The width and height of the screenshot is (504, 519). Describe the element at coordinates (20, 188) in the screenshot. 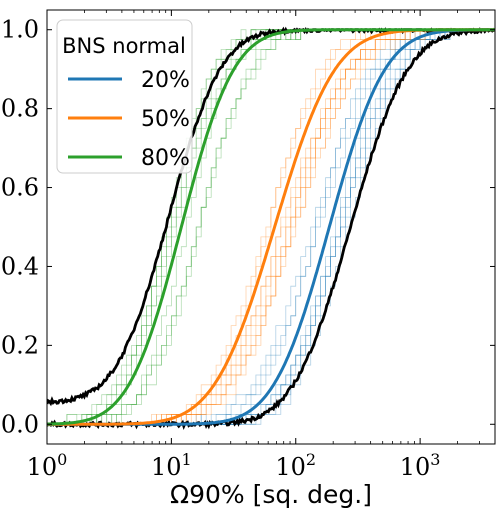

I see `y-tick-label: 0.6` at that location.